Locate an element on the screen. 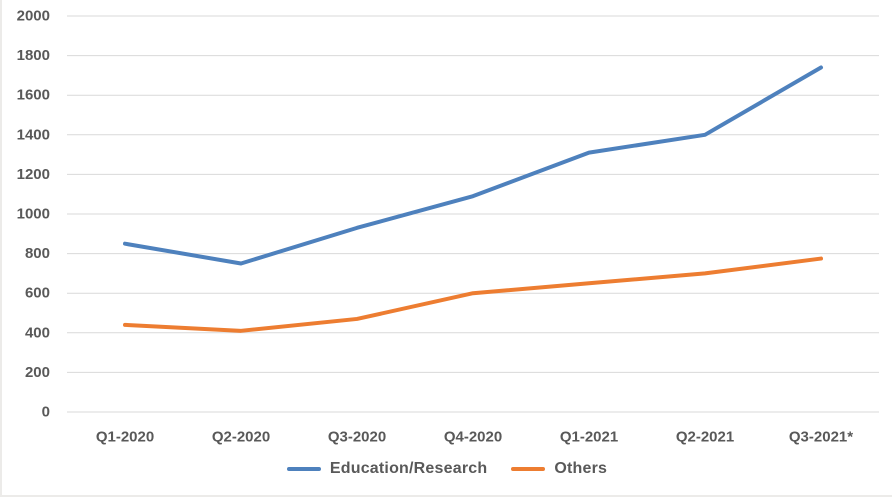 The width and height of the screenshot is (892, 497). y-axis-label: 800 is located at coordinates (37, 253).